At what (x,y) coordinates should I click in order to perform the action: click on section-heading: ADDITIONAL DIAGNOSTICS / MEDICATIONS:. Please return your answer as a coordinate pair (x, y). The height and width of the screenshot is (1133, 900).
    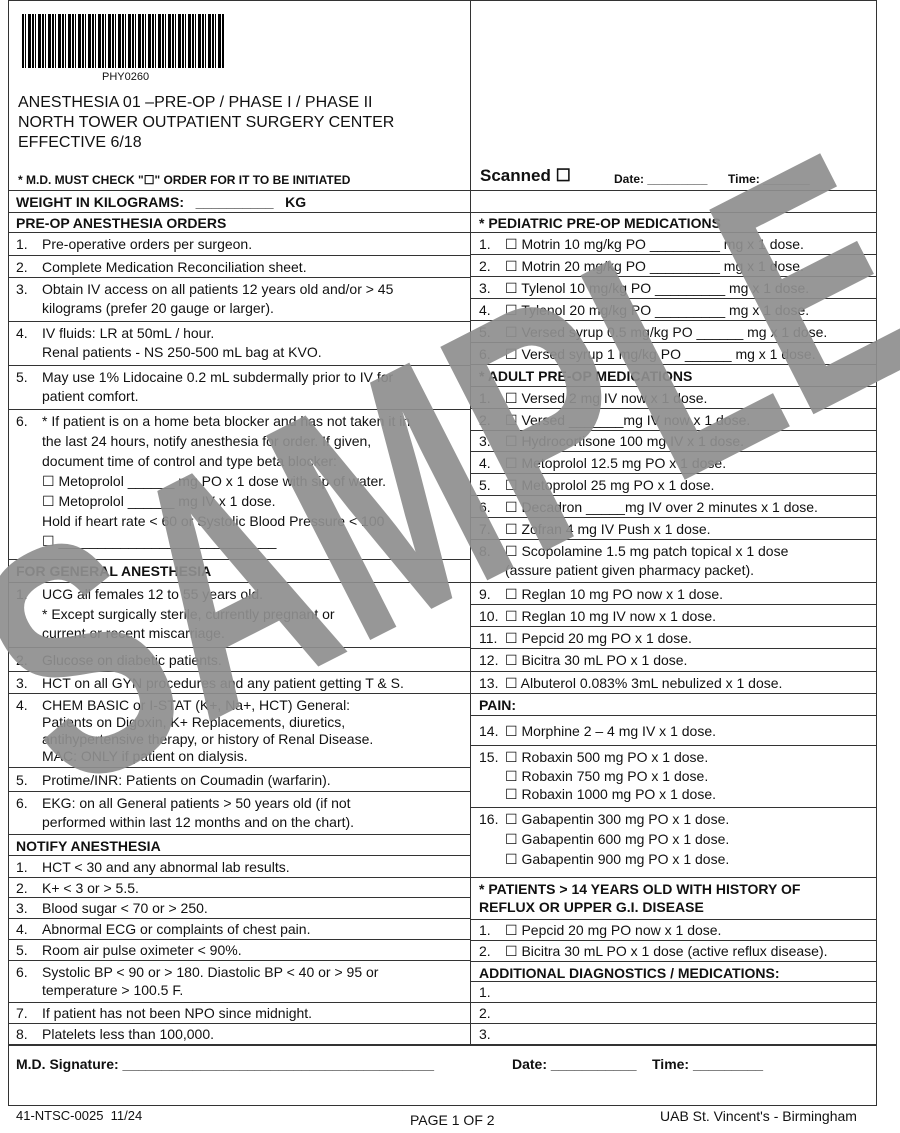
    Looking at the image, I should click on (629, 973).